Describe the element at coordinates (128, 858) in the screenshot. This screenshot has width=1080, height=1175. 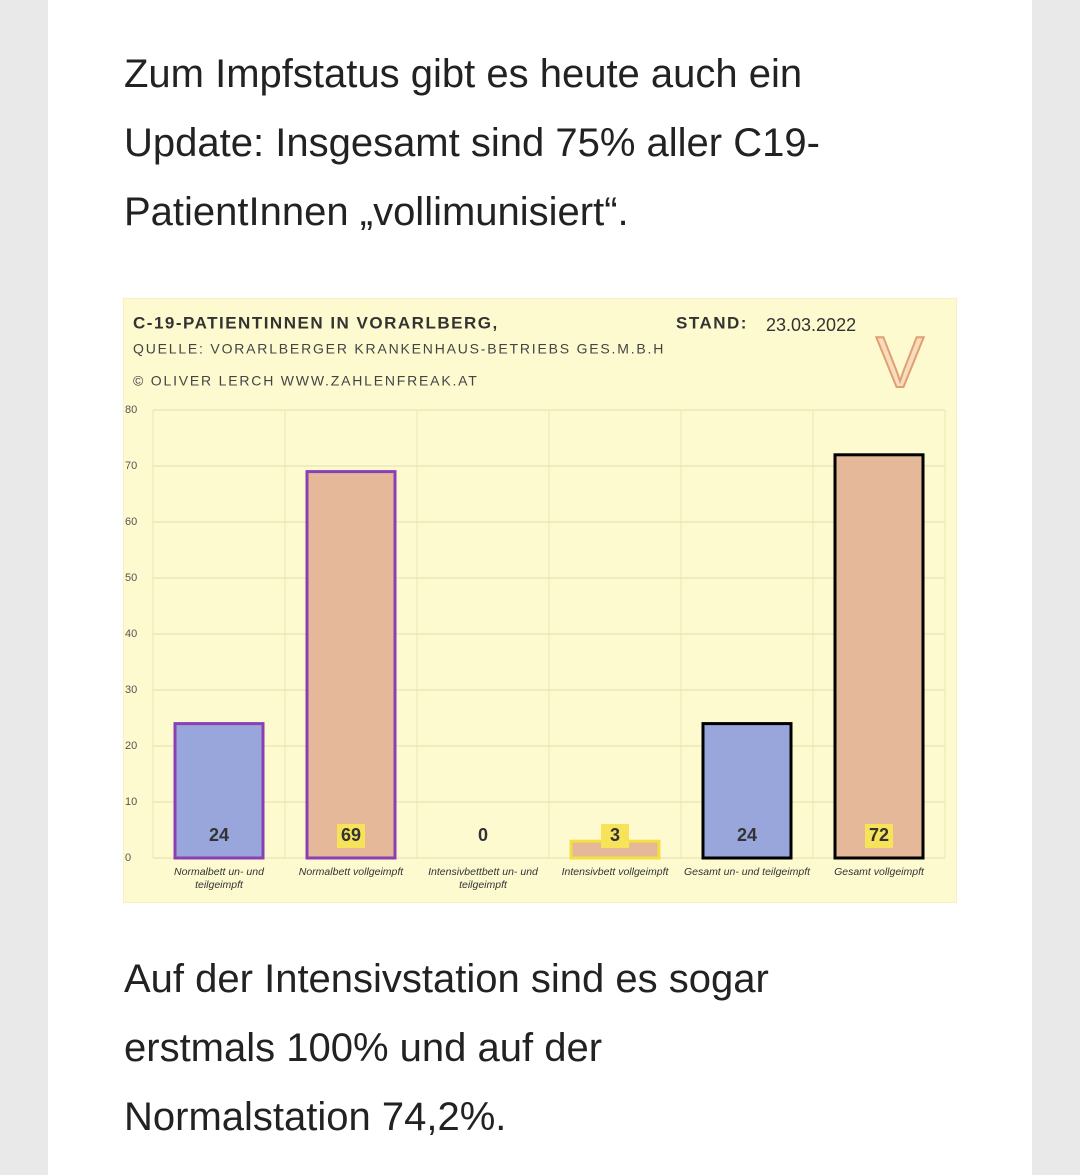
I see `y-tick-label: 0` at that location.